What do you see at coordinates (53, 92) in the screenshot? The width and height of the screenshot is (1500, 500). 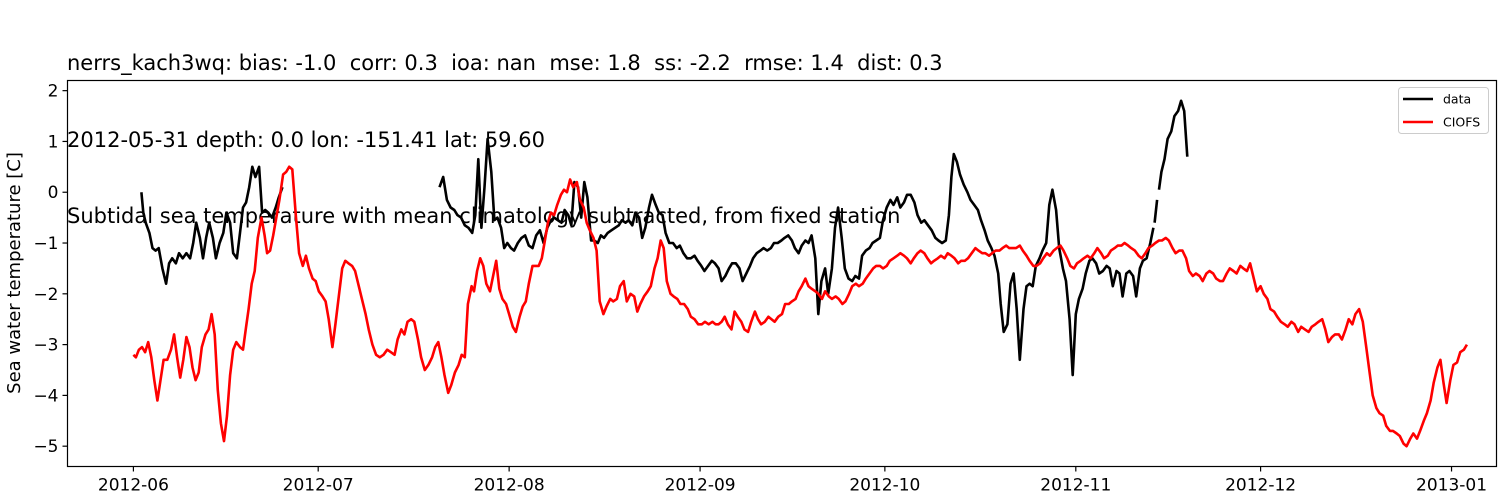 I see `y-tick-label: 2` at bounding box center [53, 92].